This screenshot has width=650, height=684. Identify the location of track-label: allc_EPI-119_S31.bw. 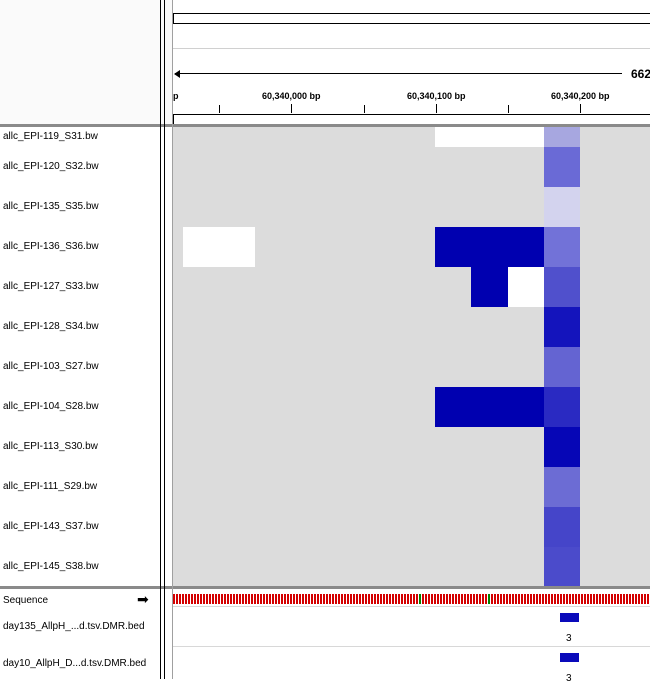
(50, 136).